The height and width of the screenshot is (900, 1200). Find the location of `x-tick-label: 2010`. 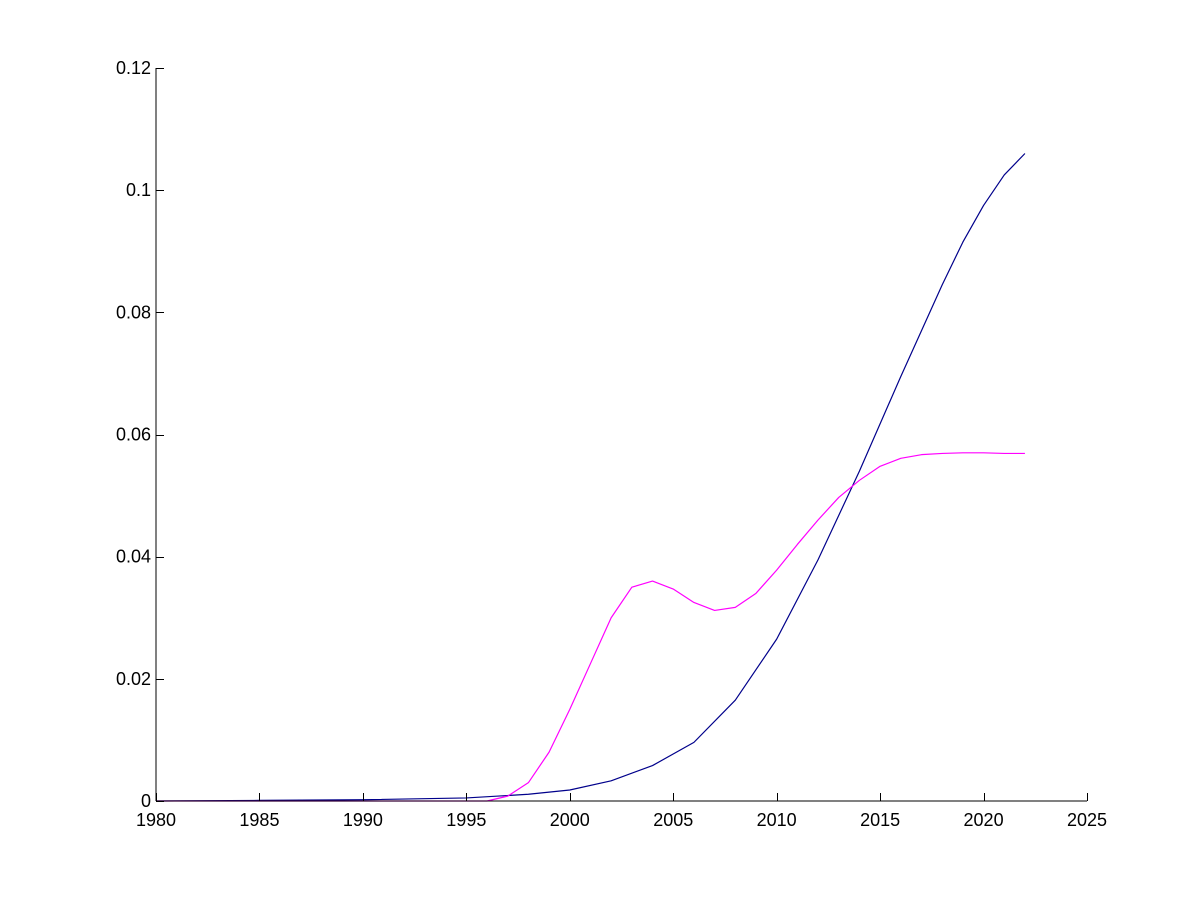

x-tick-label: 2010 is located at coordinates (777, 820).